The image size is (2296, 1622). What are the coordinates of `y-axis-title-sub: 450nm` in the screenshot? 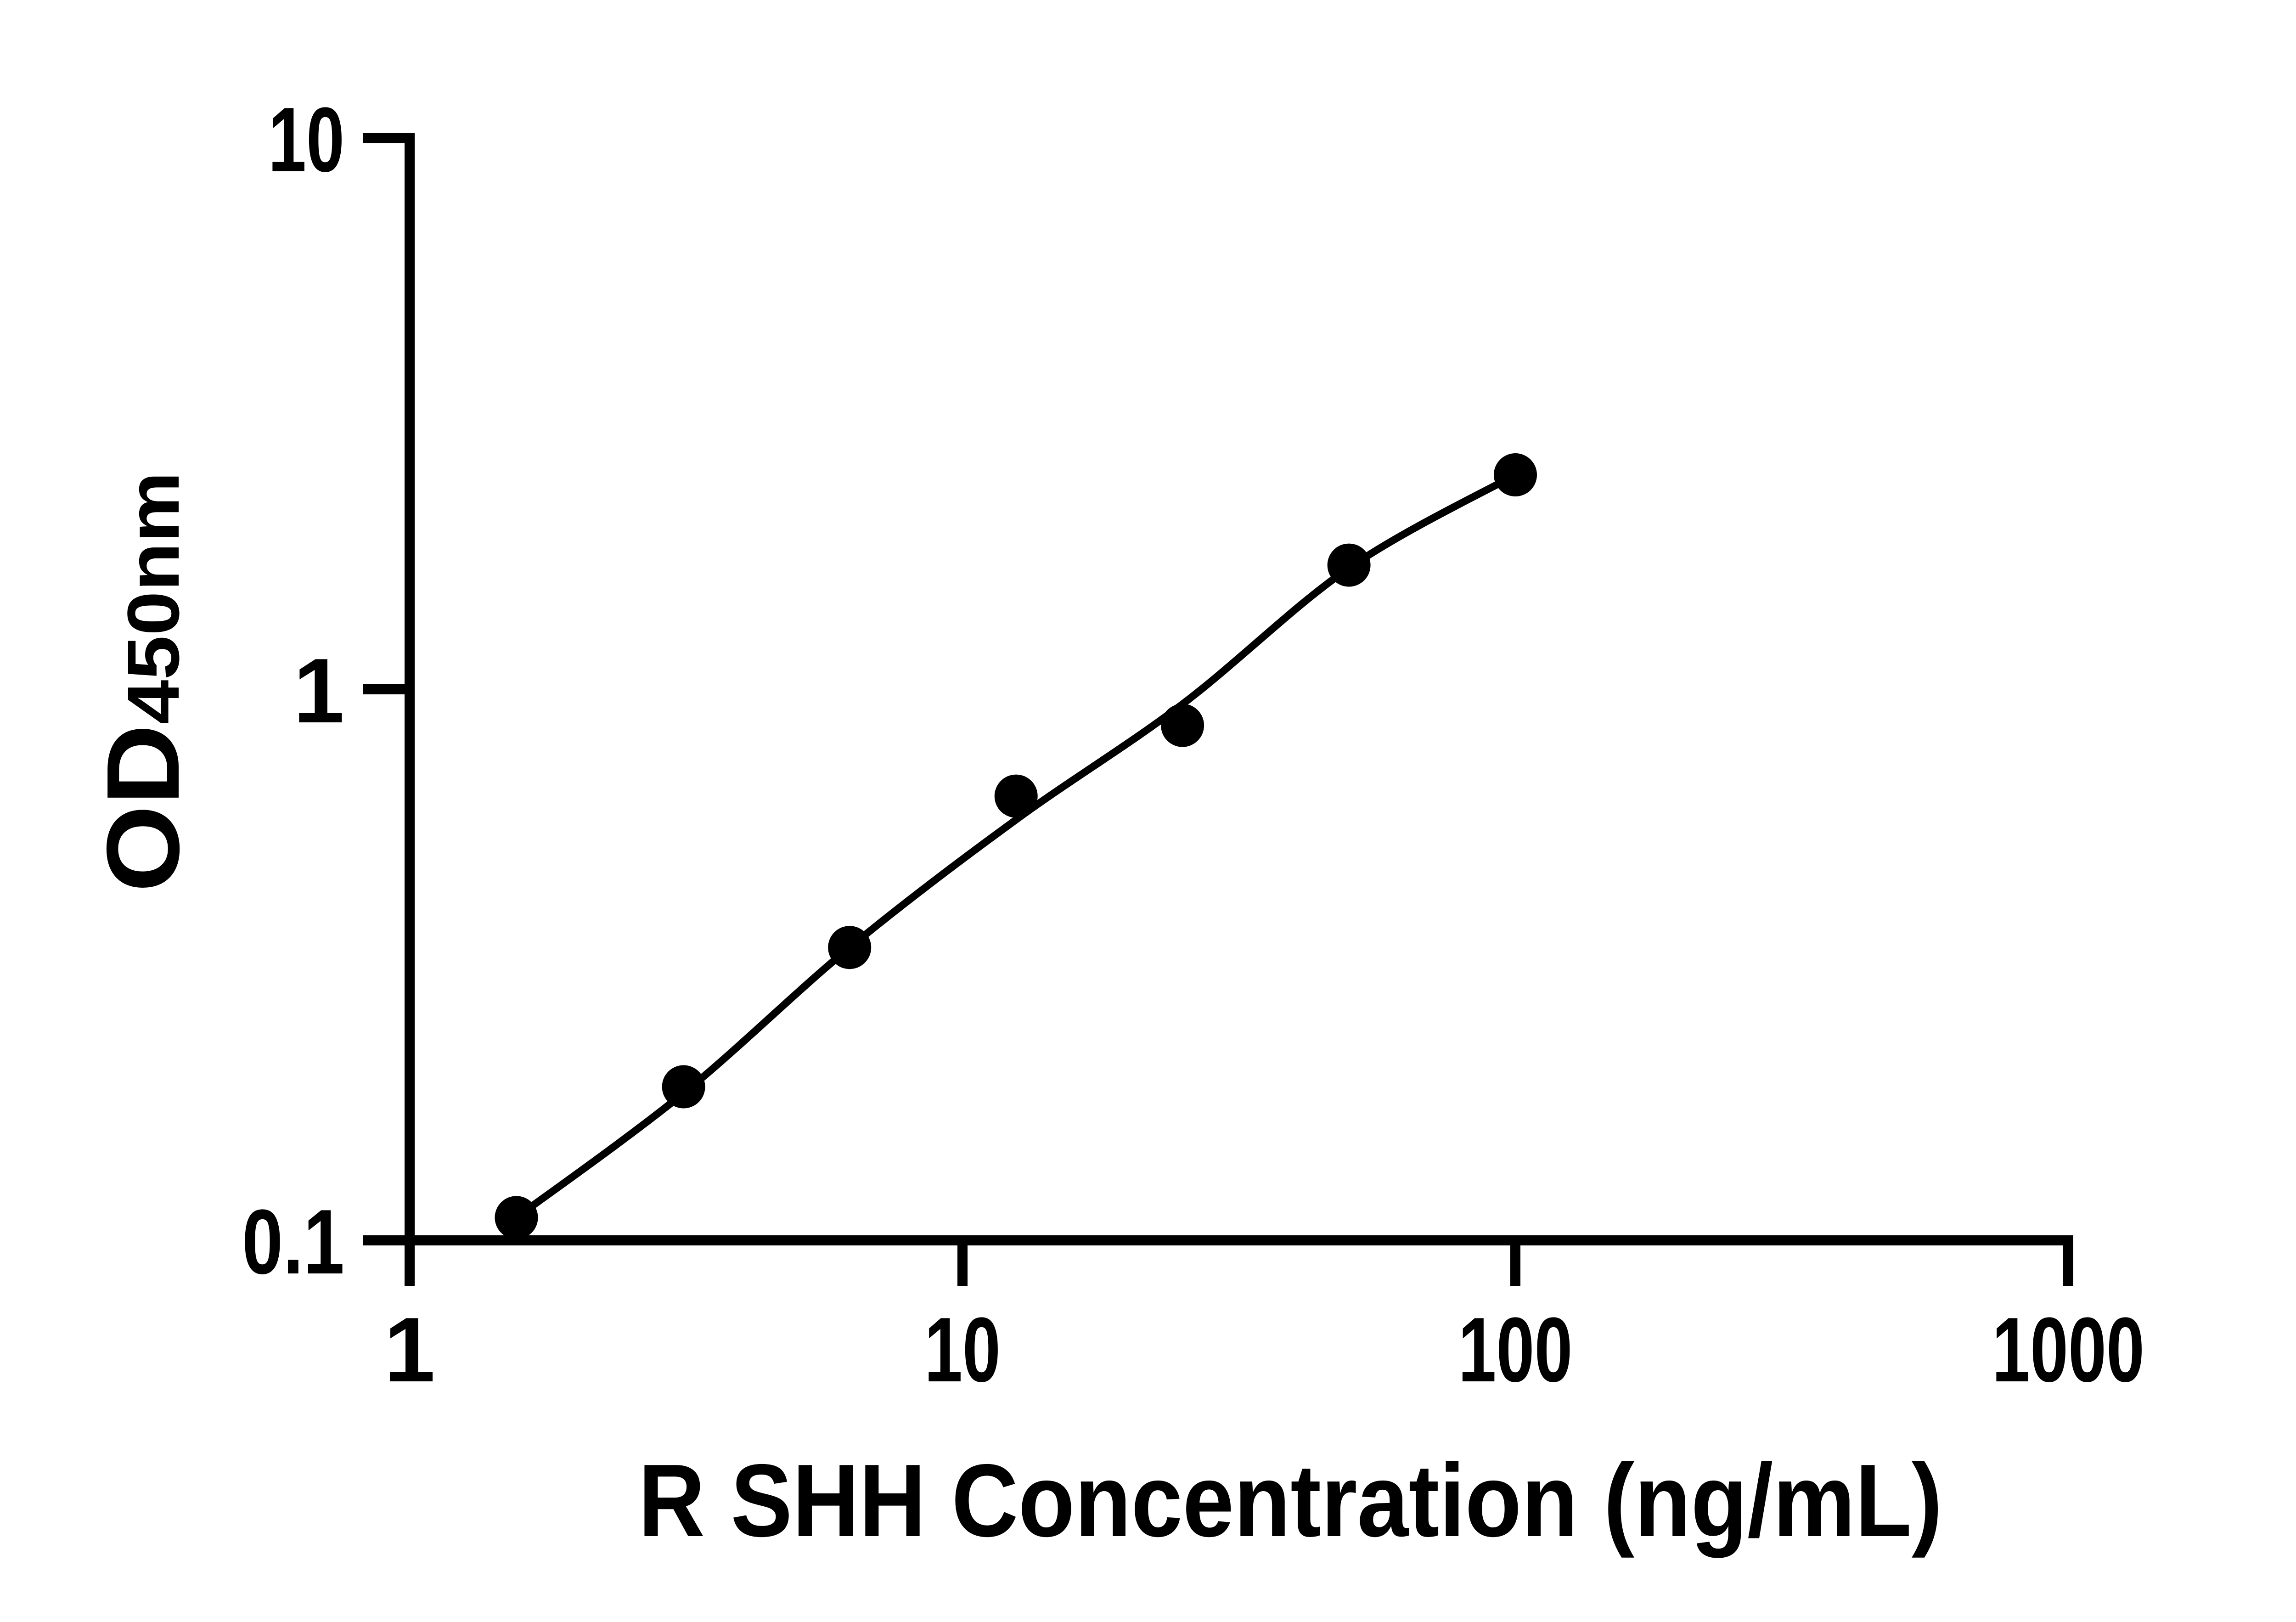 It's located at (153, 598).